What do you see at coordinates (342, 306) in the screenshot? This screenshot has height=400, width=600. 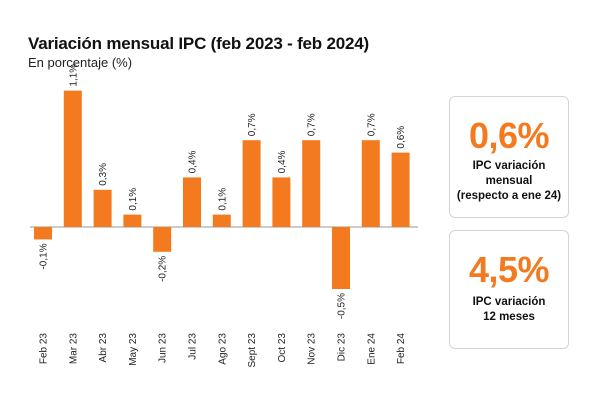 I see `data-label: -0,5%` at bounding box center [342, 306].